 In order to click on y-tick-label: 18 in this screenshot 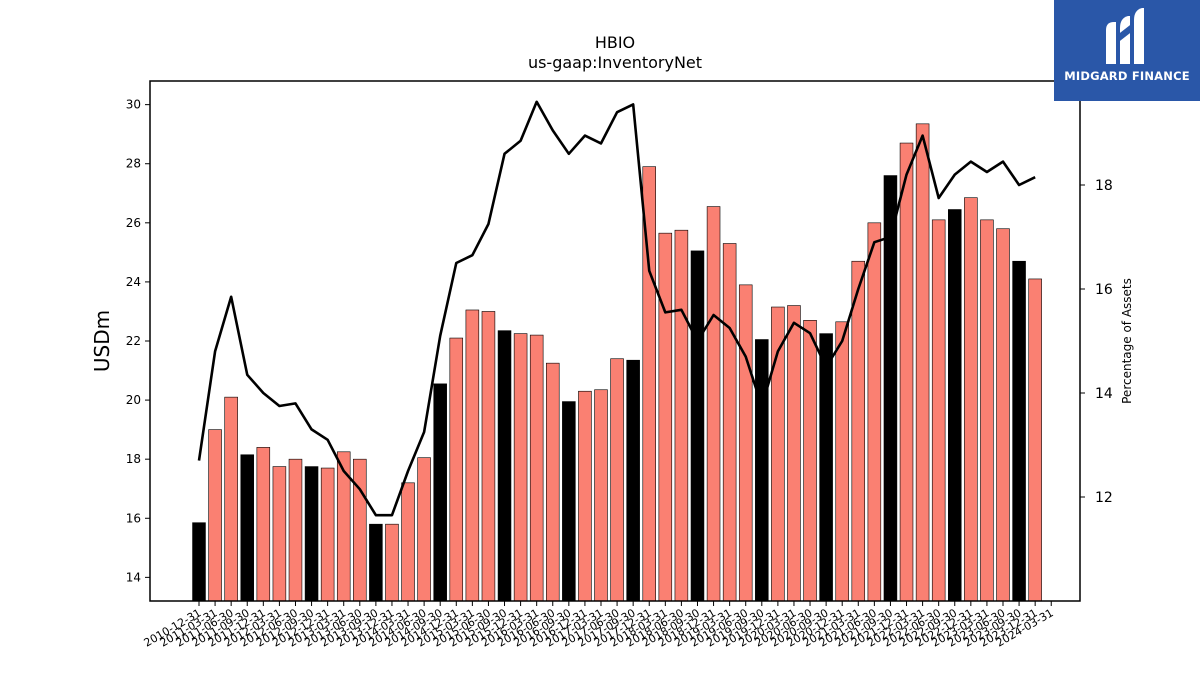, I will do `click(133, 459)`.